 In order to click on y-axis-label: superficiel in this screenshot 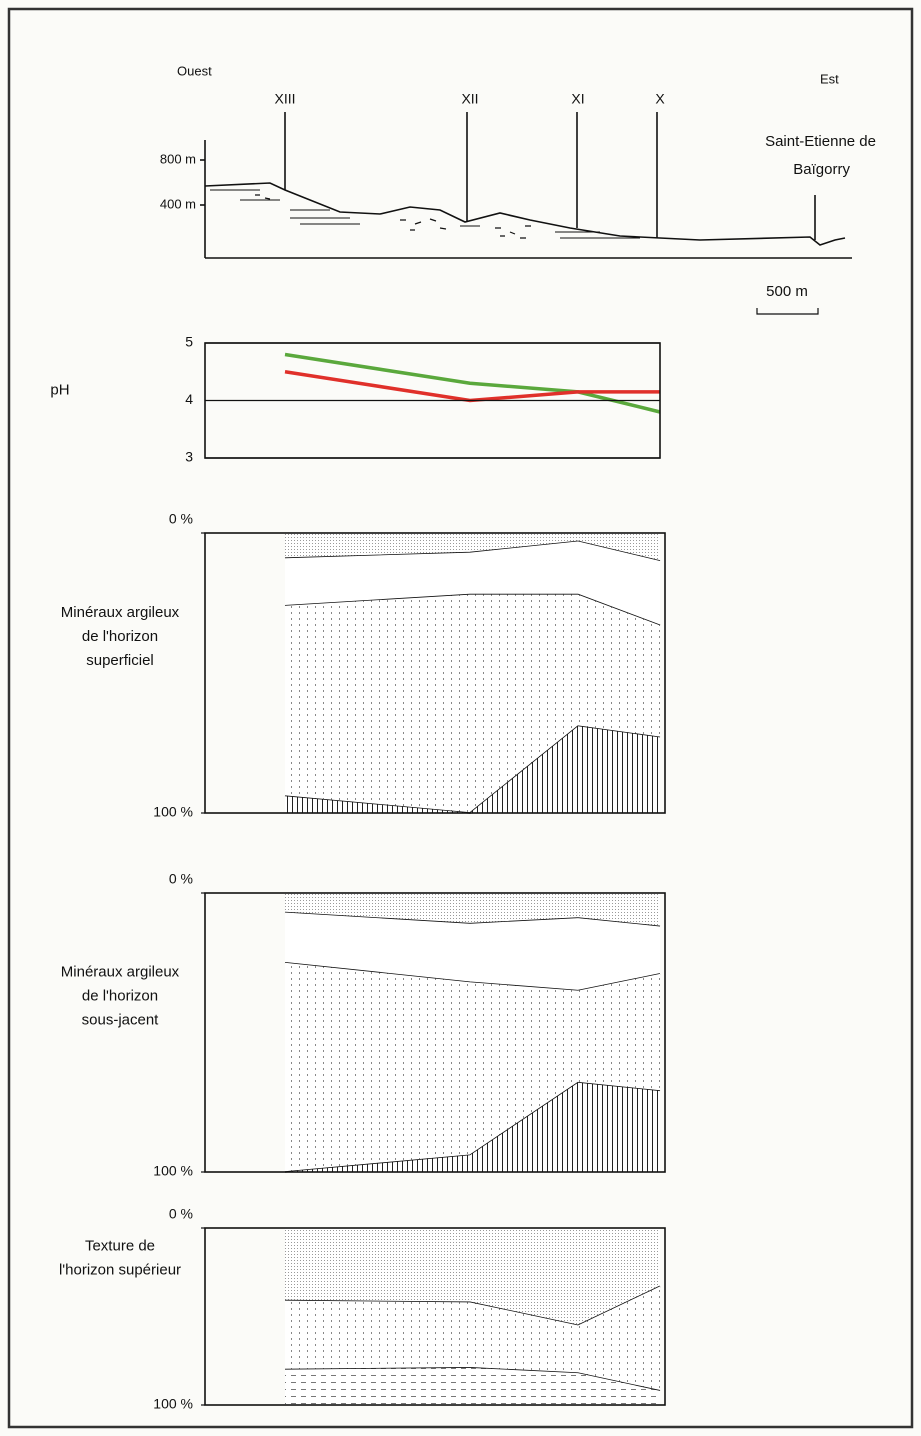, I will do `click(120, 660)`.